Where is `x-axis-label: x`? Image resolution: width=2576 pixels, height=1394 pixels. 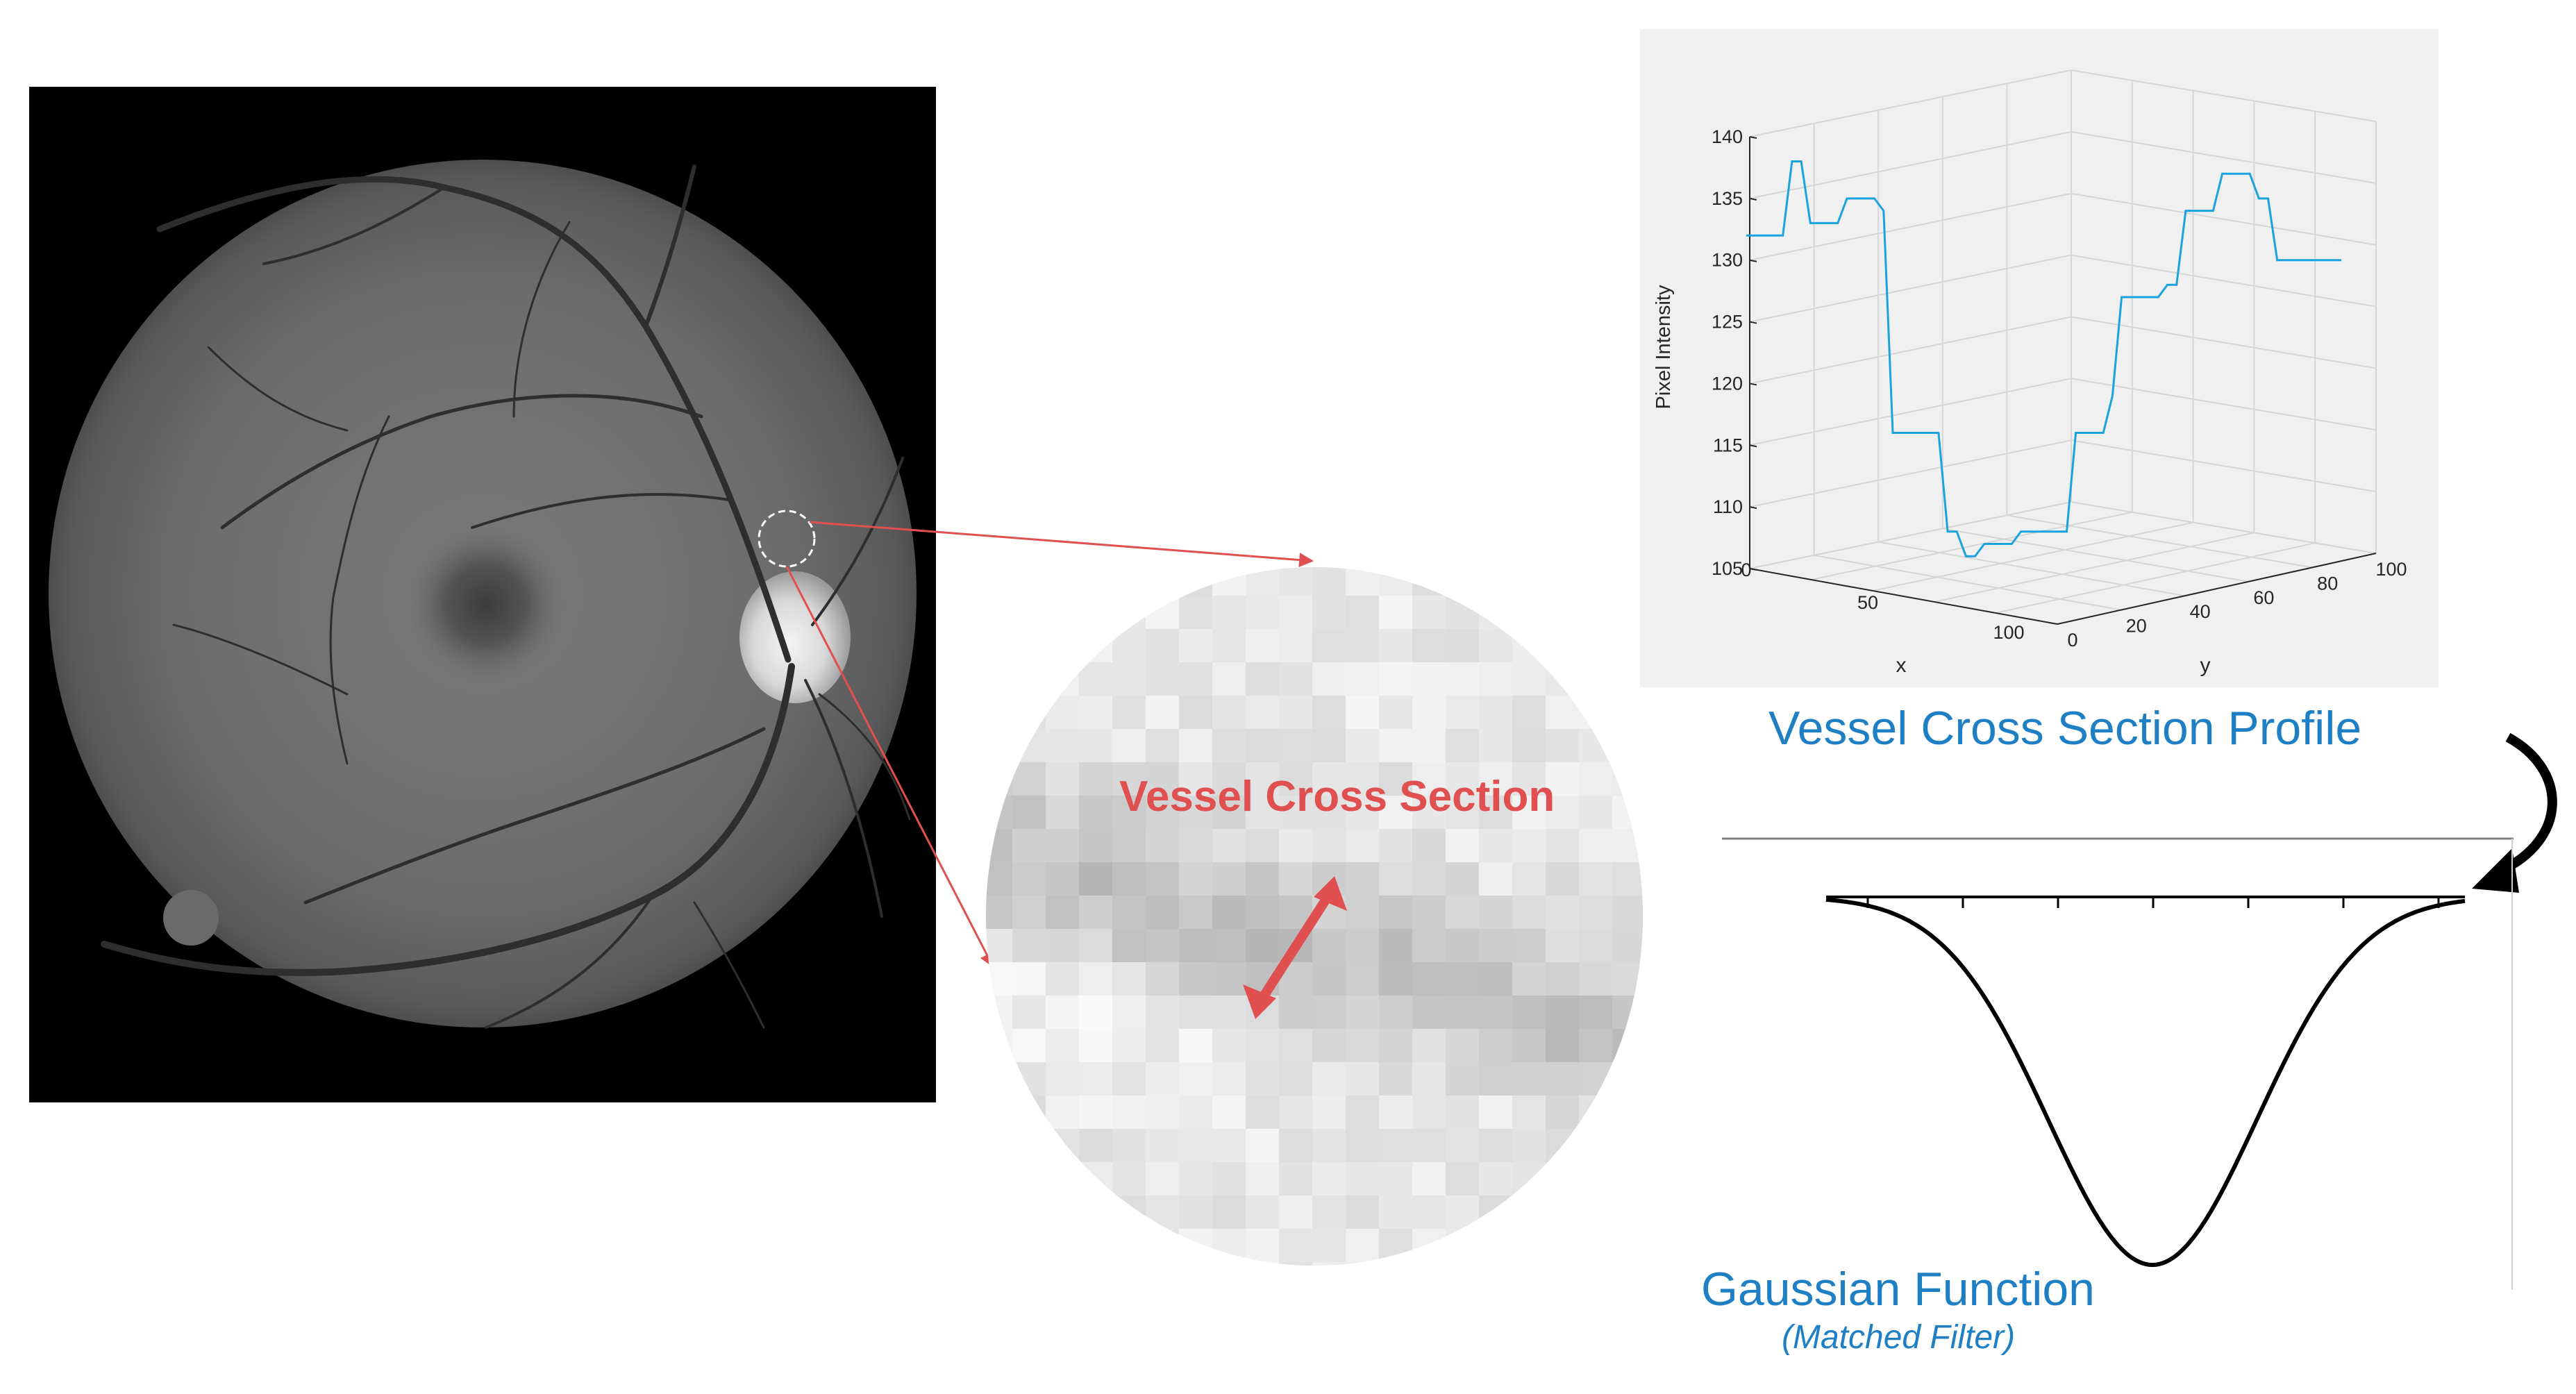
x-axis-label: x is located at coordinates (1901, 665).